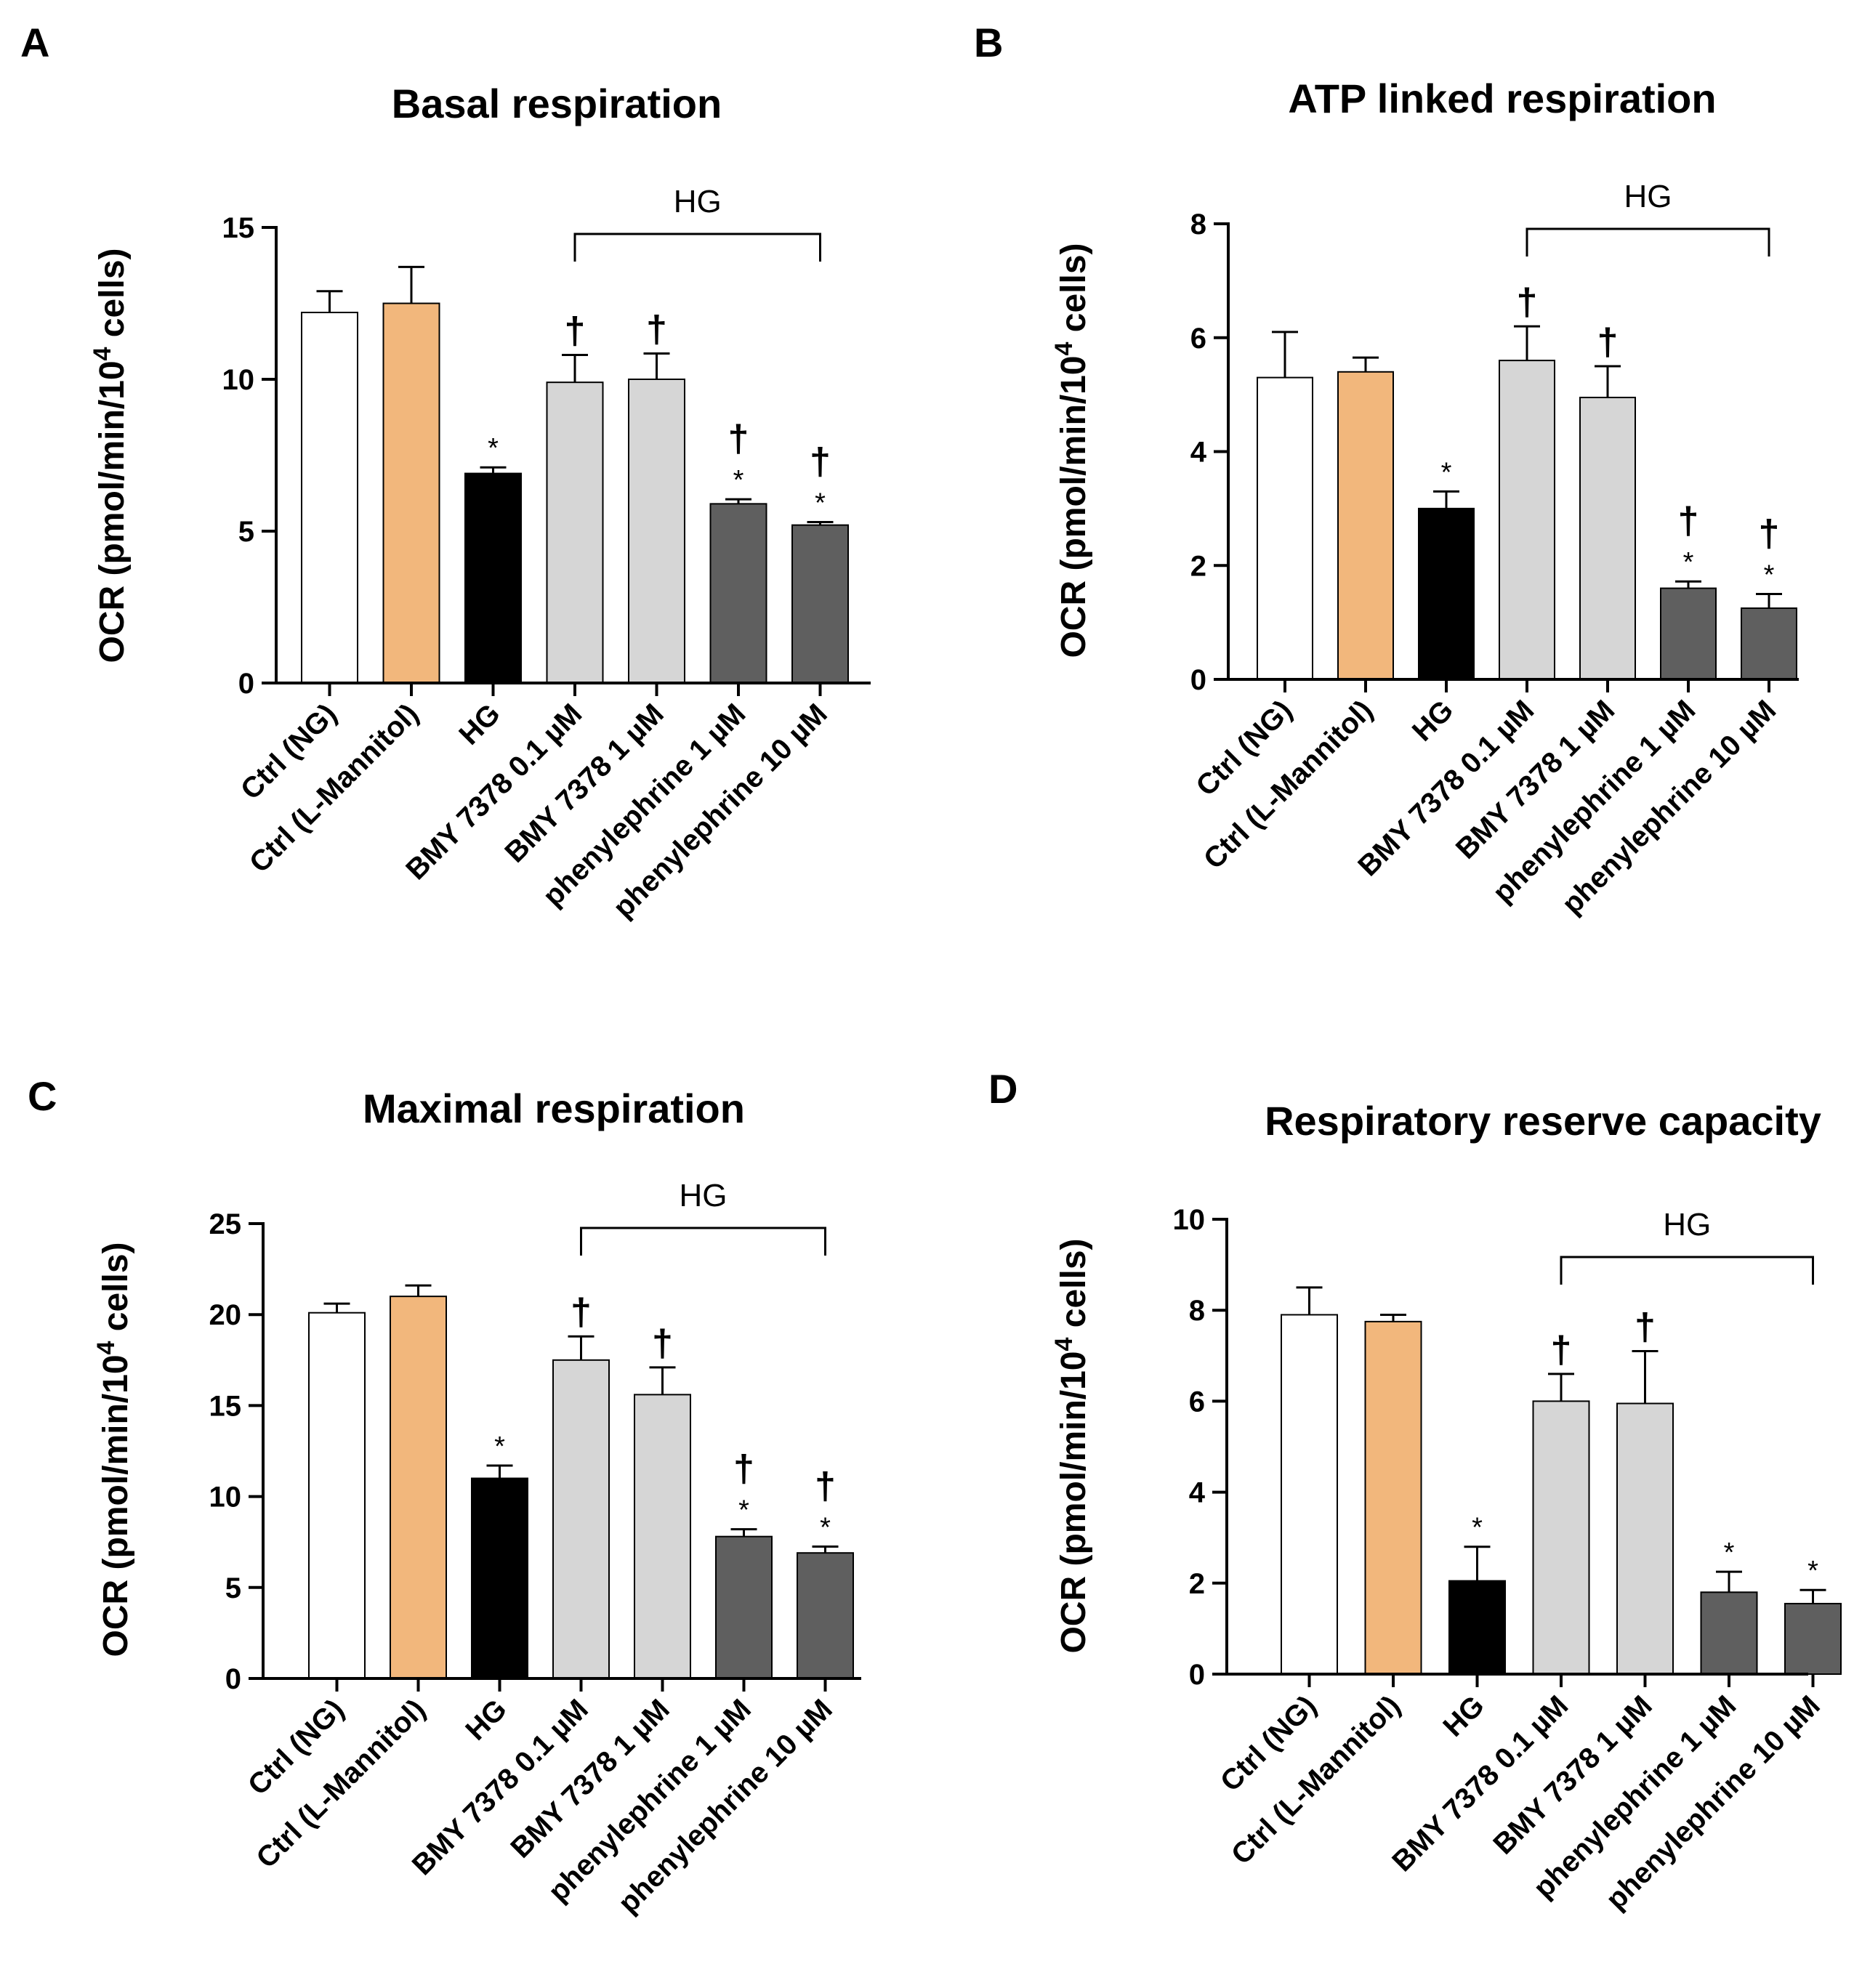  What do you see at coordinates (557, 103) in the screenshot?
I see `panel-a-title: Basal respiration` at bounding box center [557, 103].